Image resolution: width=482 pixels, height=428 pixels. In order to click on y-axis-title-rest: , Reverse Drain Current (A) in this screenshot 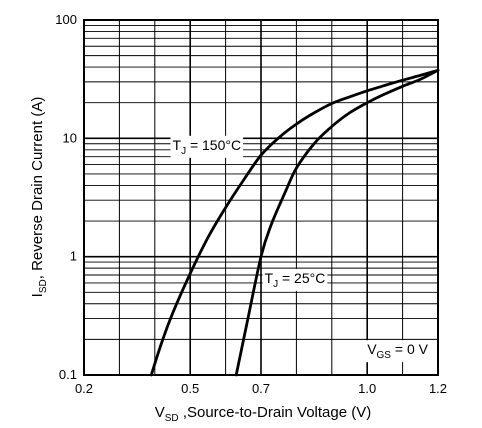, I will do `click(37, 188)`.